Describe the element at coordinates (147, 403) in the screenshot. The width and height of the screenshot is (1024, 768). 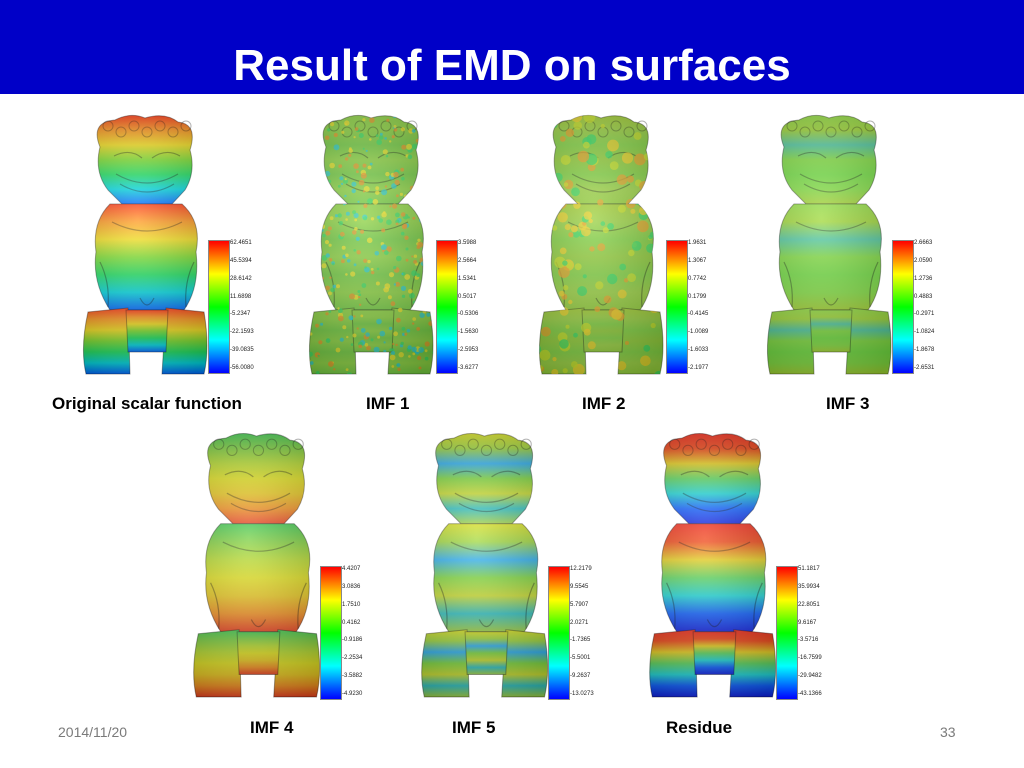
I see `caption-original: Original scalar function` at that location.